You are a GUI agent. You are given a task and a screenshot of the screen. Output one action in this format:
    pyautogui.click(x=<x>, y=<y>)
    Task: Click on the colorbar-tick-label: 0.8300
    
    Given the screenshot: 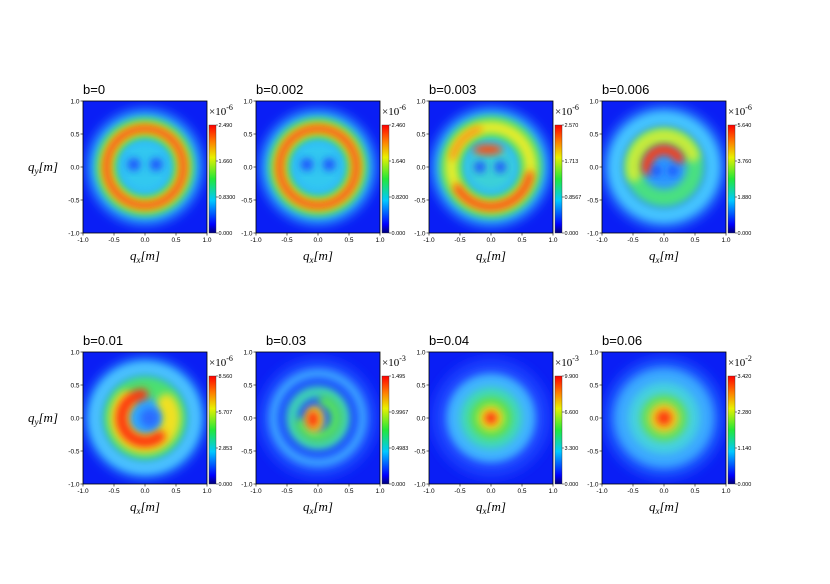 What is the action you would take?
    pyautogui.click(x=227, y=198)
    